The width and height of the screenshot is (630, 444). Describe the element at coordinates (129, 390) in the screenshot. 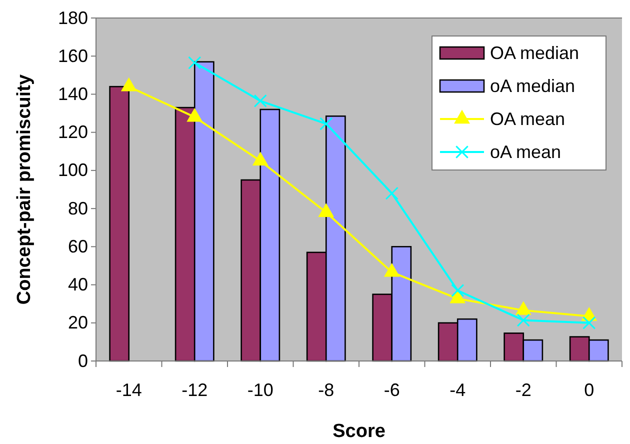

I see `x-tick-label: -14` at that location.